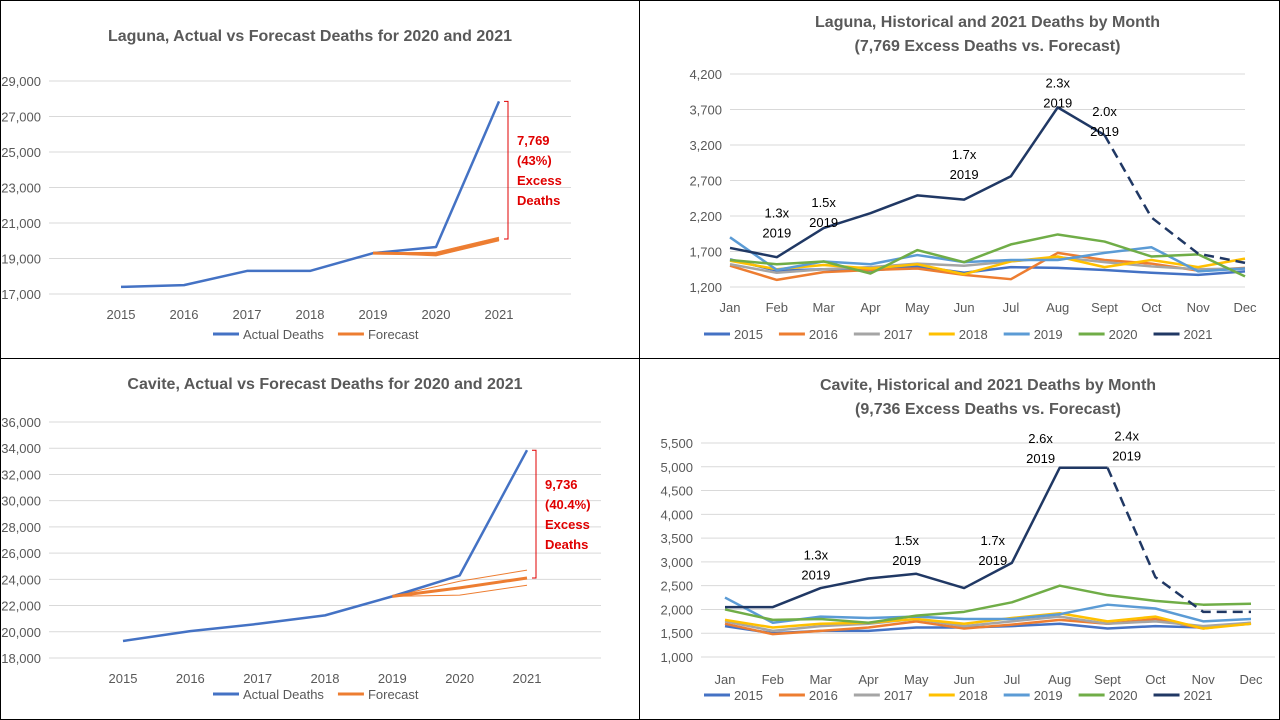  I want to click on series-line-2019, so click(988, 610).